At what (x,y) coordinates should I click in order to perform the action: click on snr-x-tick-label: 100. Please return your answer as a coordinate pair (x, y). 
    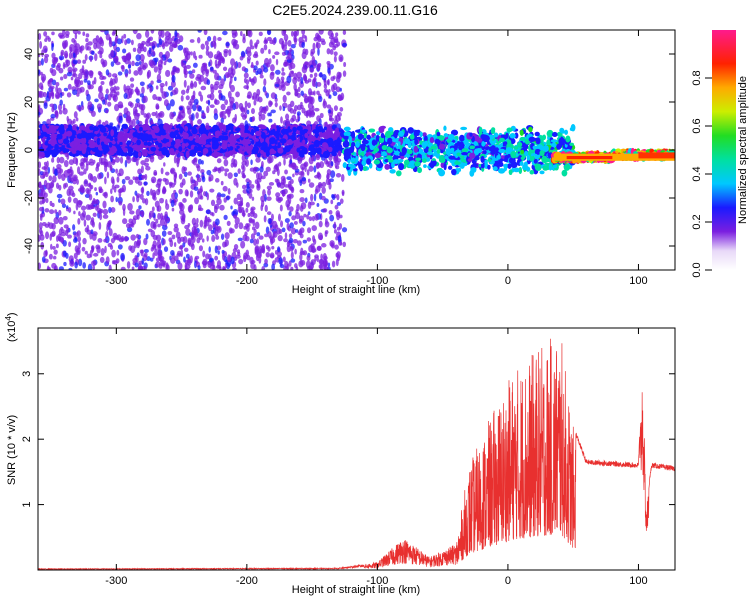
    Looking at the image, I should click on (638, 581).